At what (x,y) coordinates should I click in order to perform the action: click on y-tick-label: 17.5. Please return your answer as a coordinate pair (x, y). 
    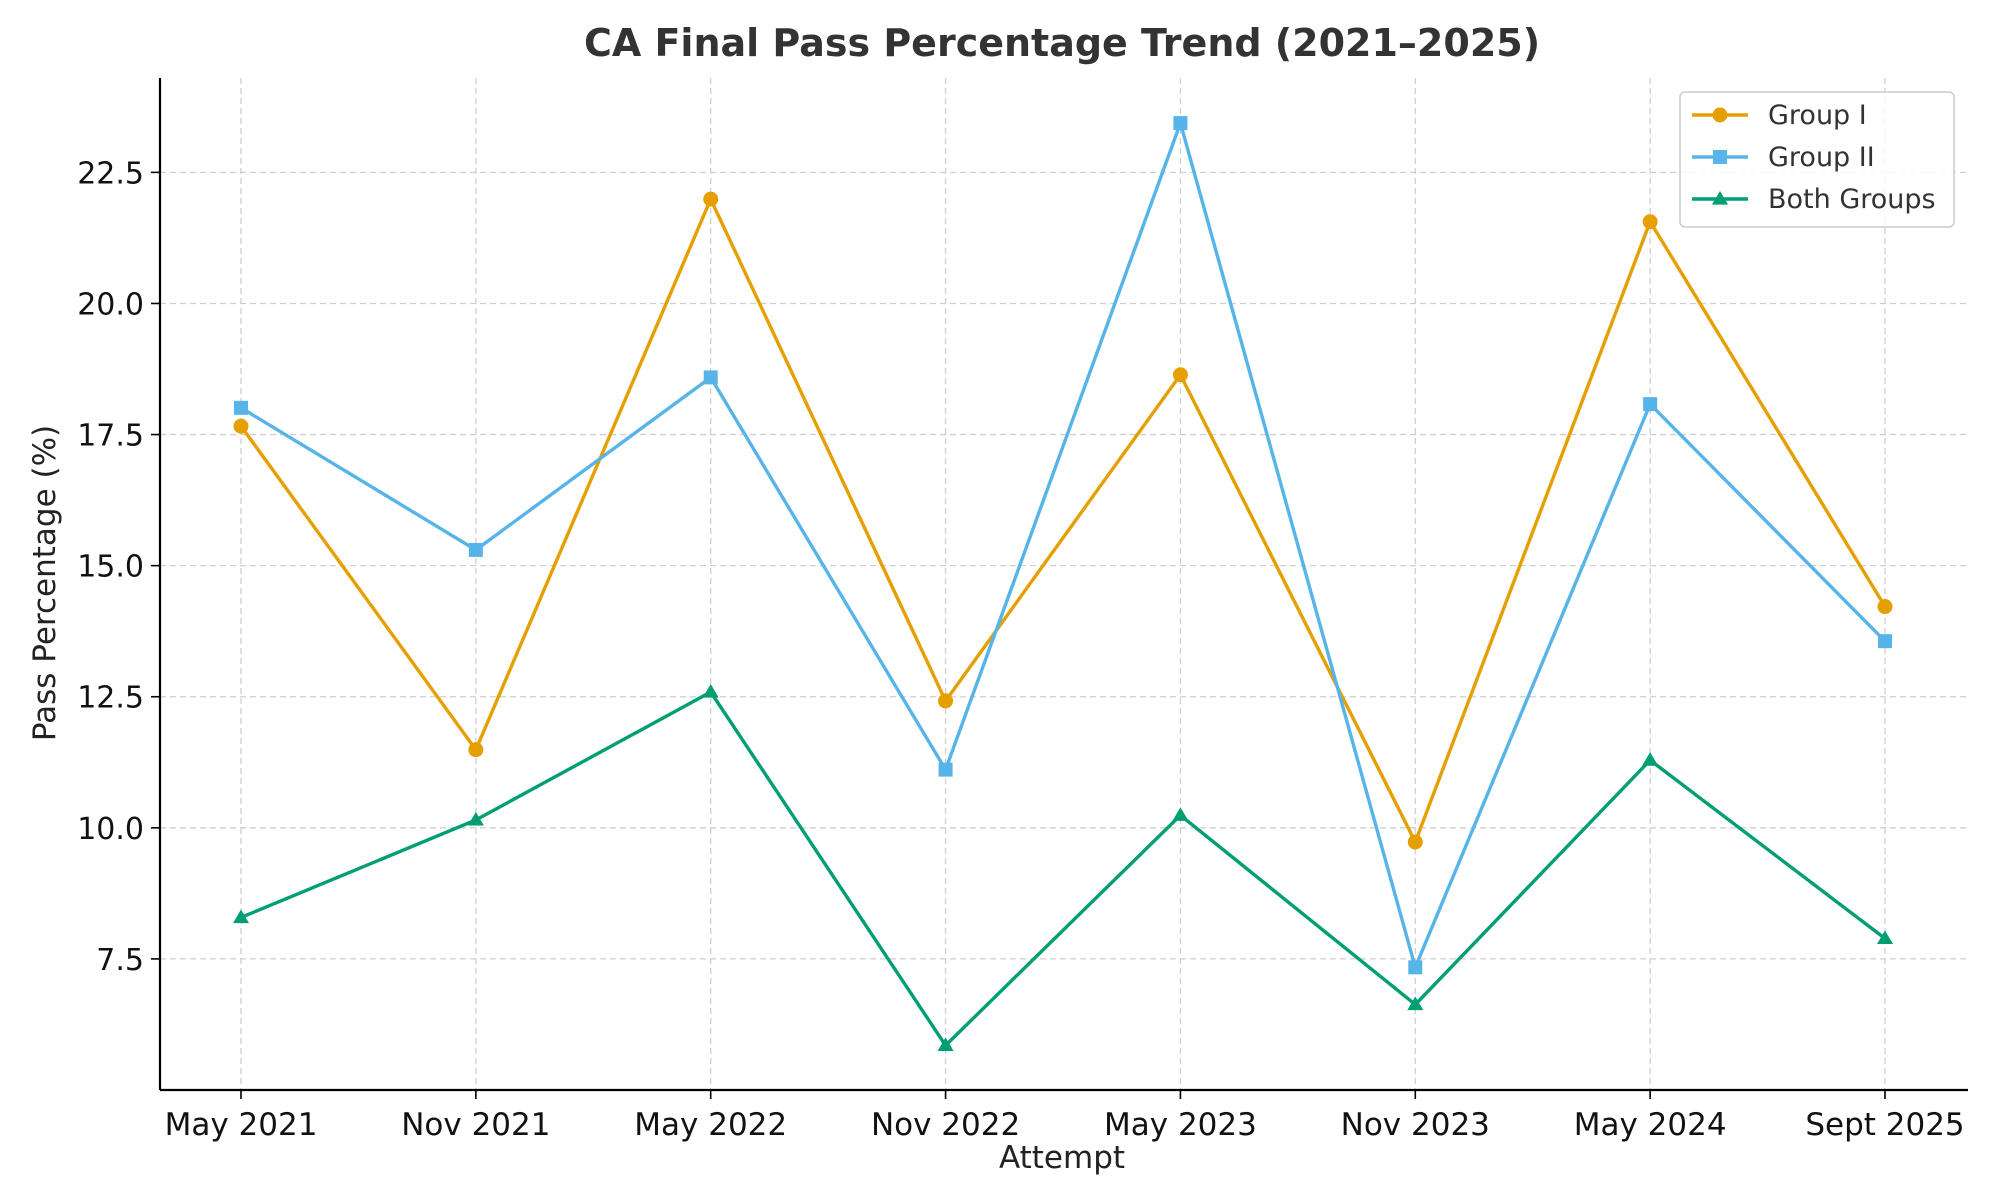
    Looking at the image, I should click on (110, 436).